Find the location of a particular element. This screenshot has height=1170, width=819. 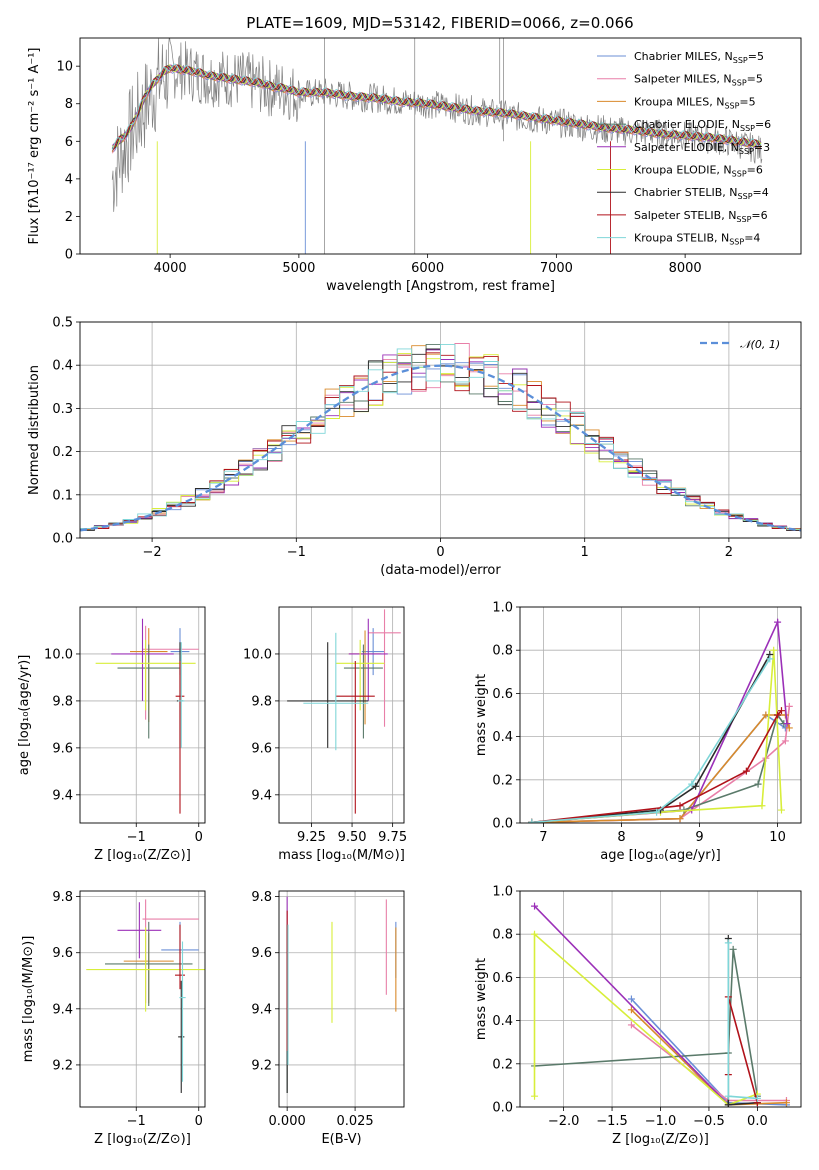

x-tick-label: 0.0 is located at coordinates (757, 1121).